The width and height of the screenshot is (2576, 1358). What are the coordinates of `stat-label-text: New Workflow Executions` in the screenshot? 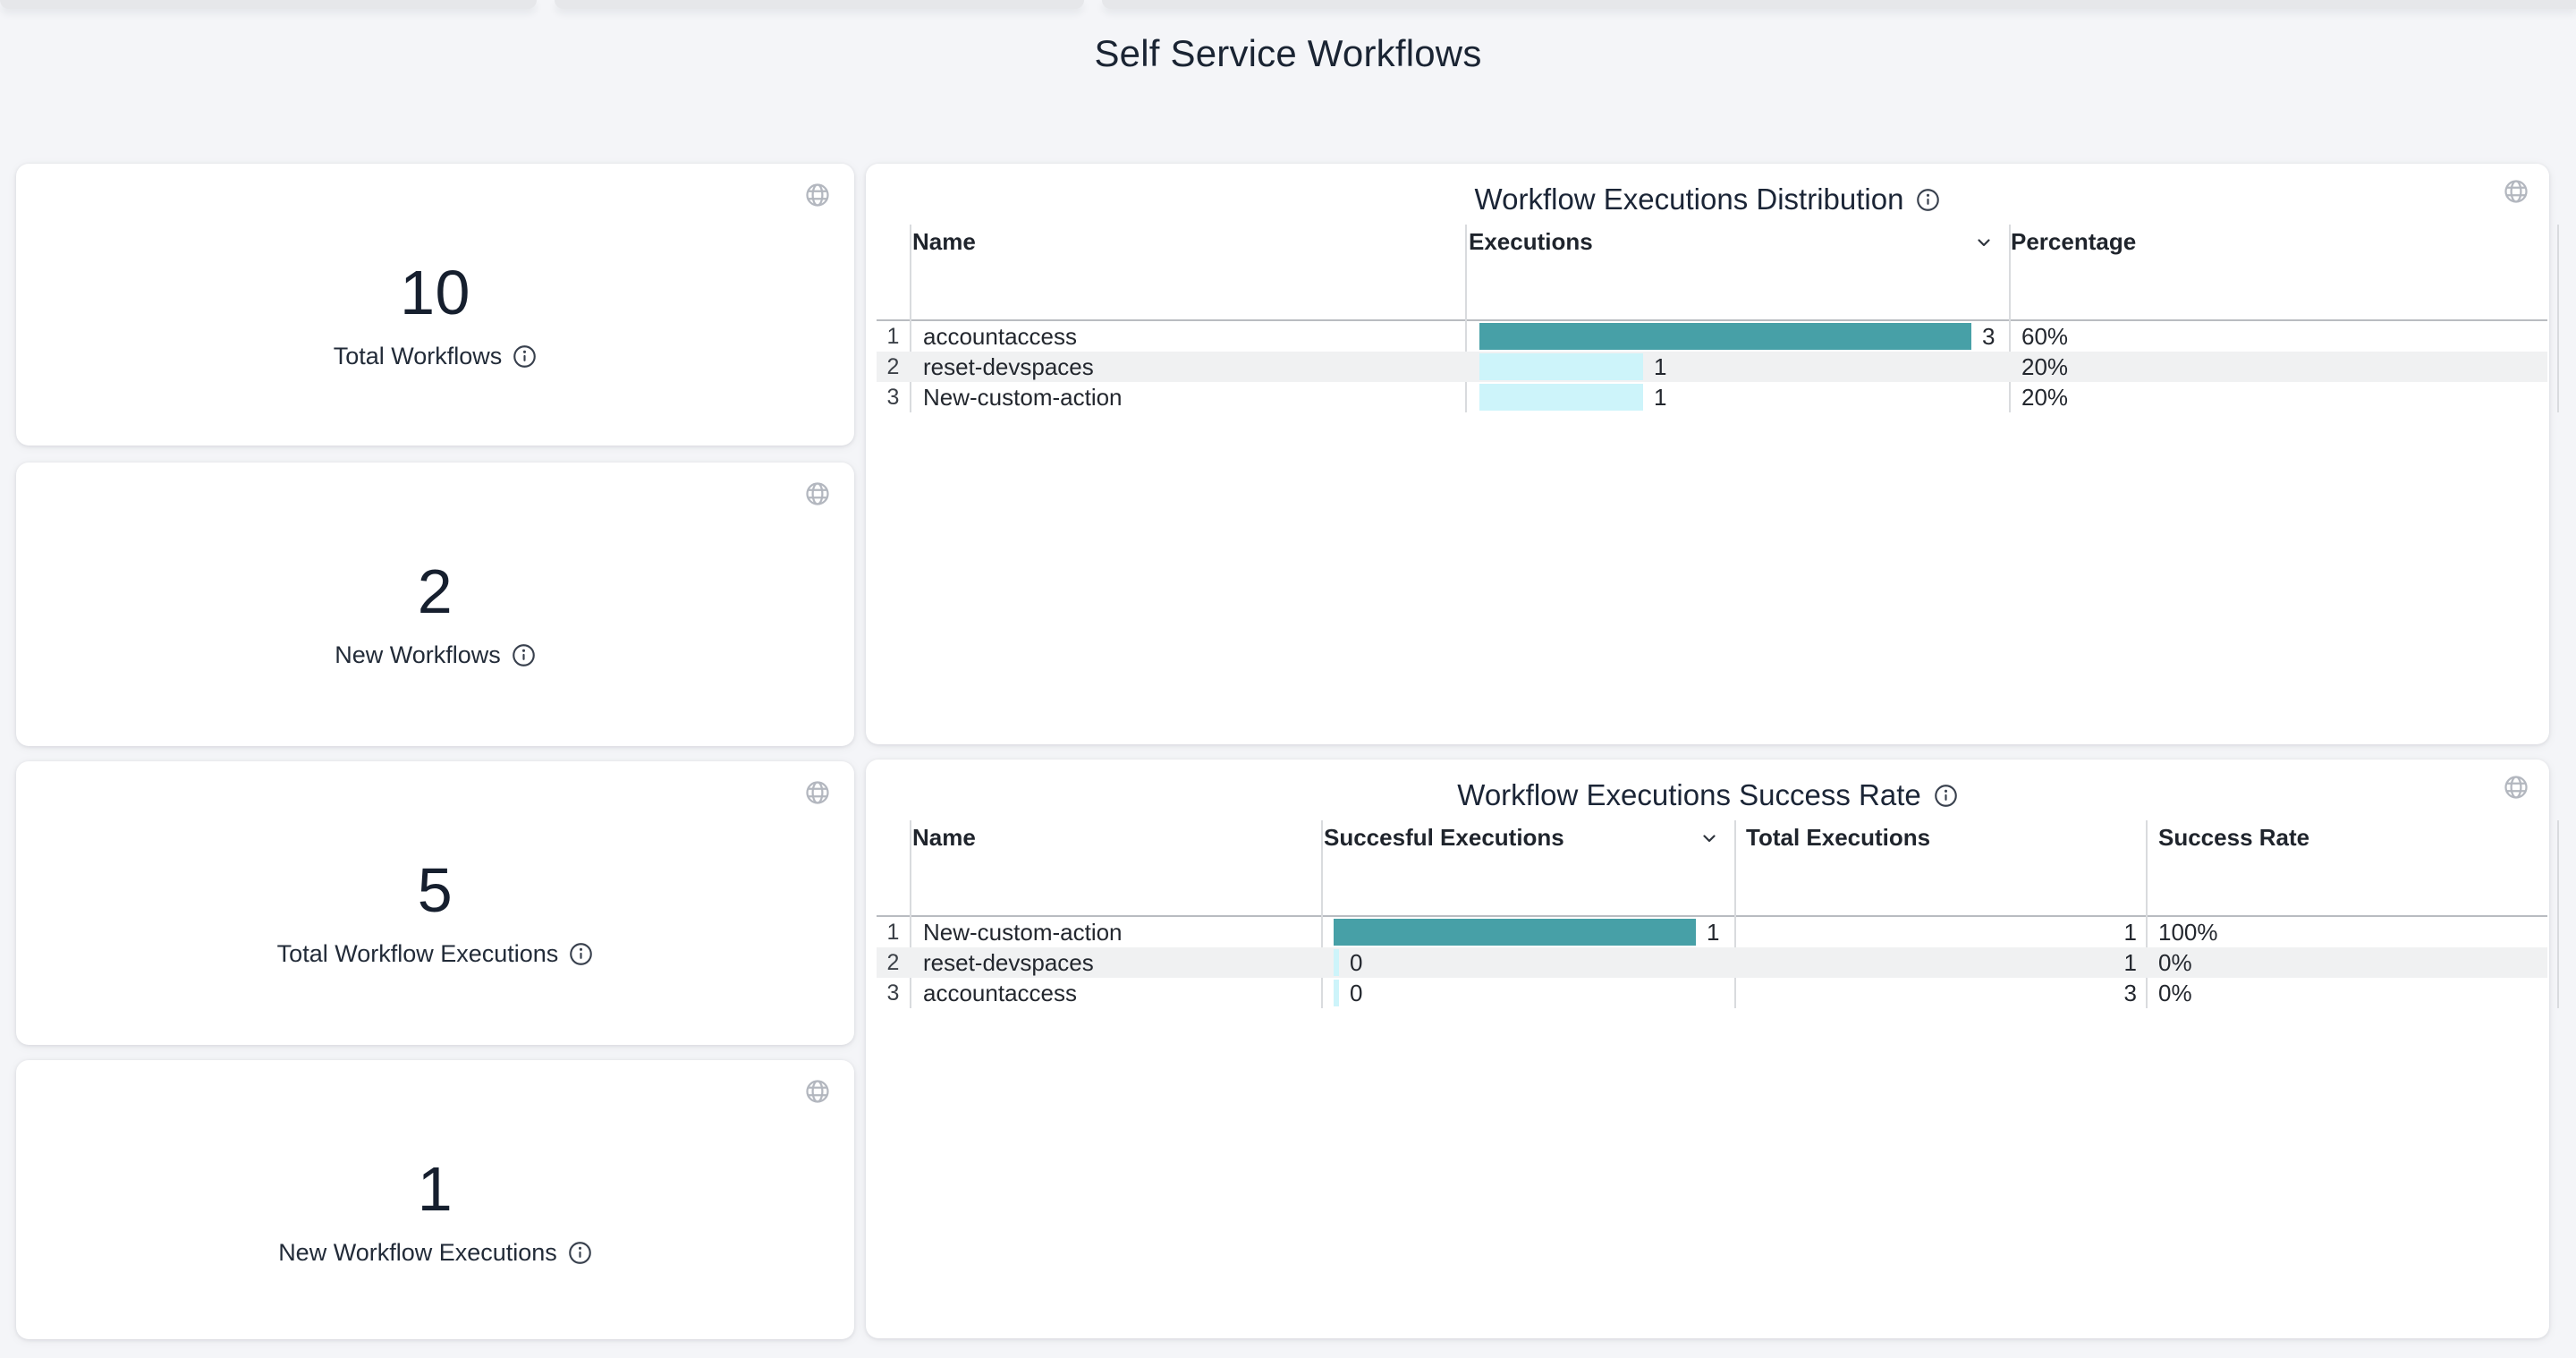 It's located at (417, 1252).